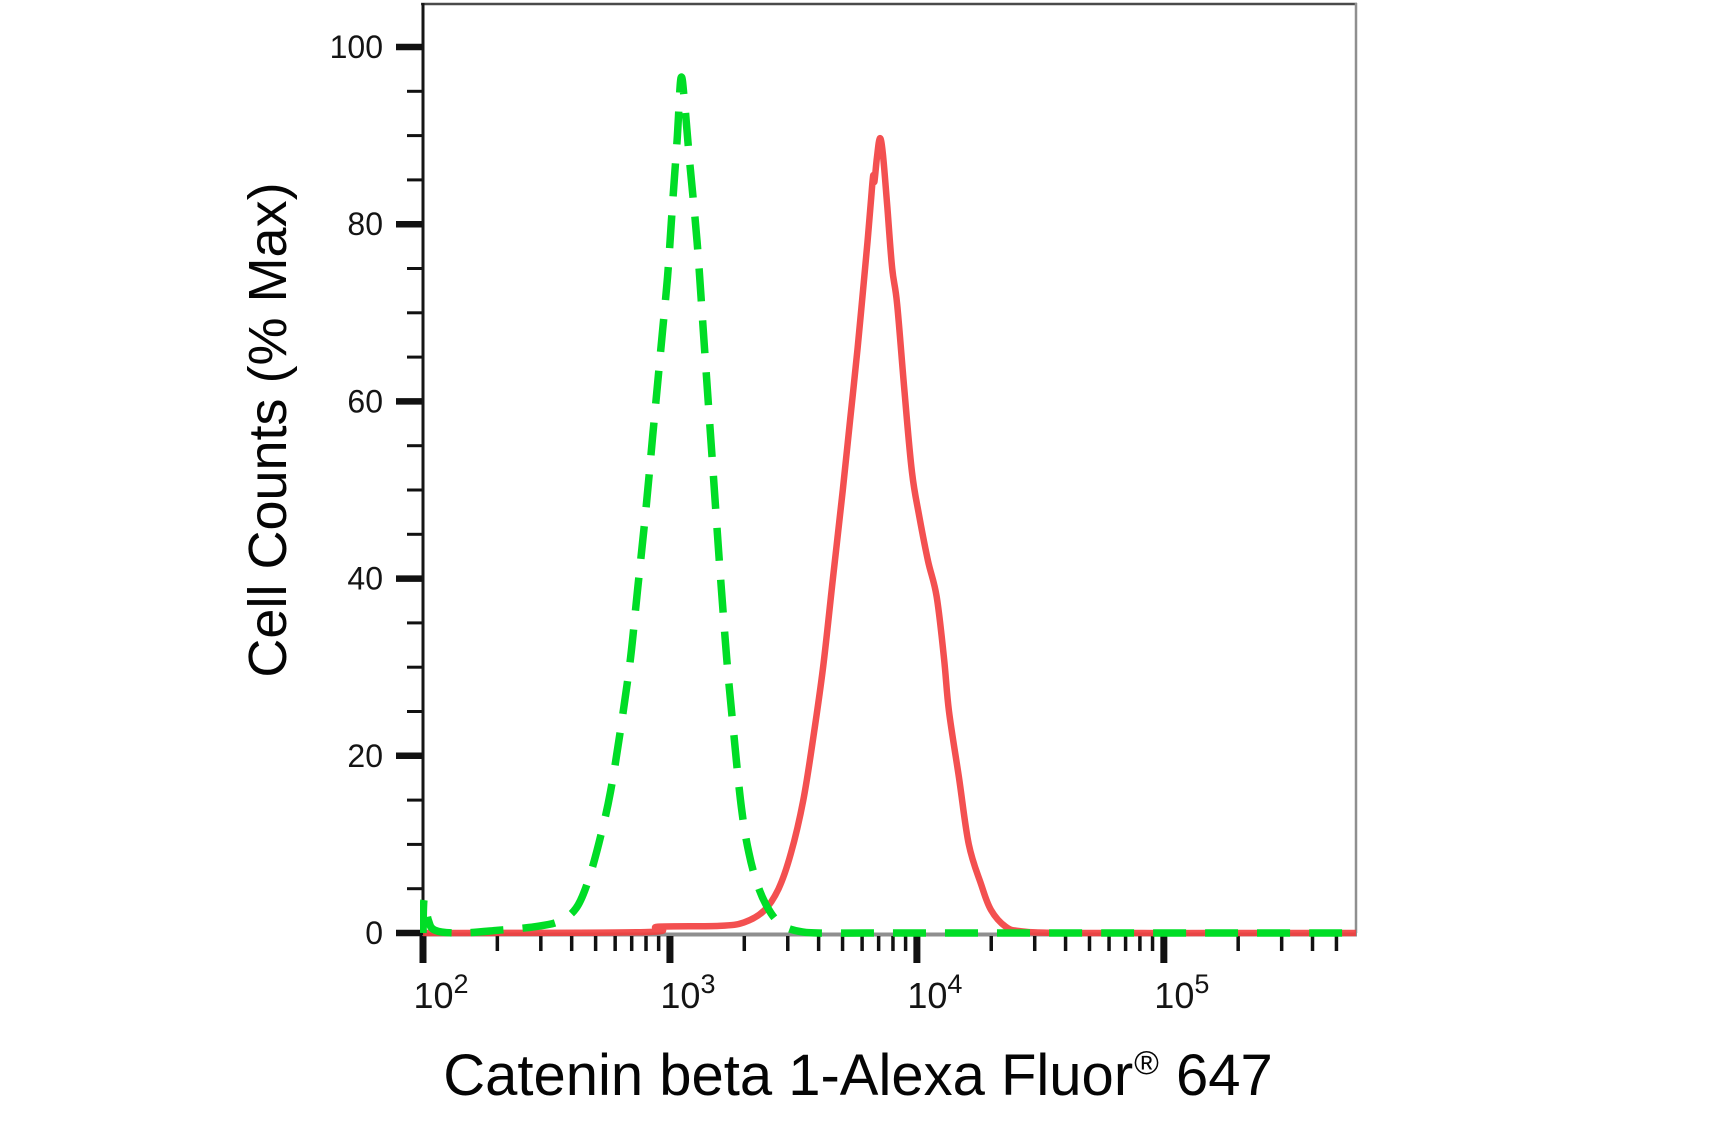 This screenshot has height=1129, width=1712. I want to click on y-tick-label: 60, so click(365, 401).